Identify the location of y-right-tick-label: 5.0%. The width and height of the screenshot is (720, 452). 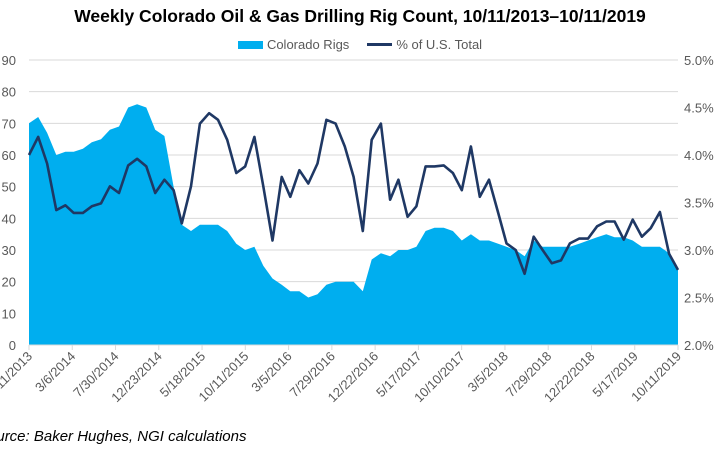
(699, 60).